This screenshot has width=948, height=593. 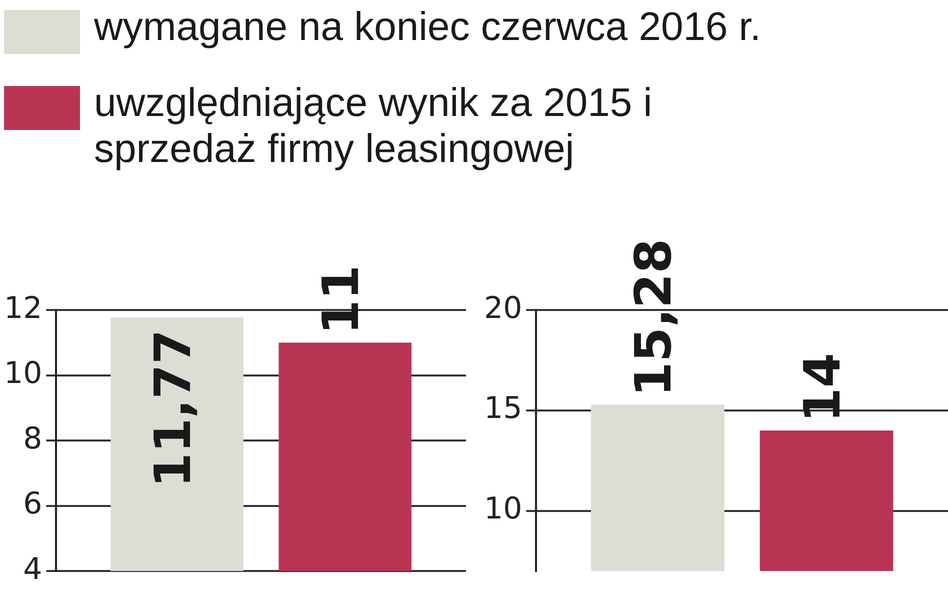 I want to click on y-tick-label: 12, so click(x=23, y=308).